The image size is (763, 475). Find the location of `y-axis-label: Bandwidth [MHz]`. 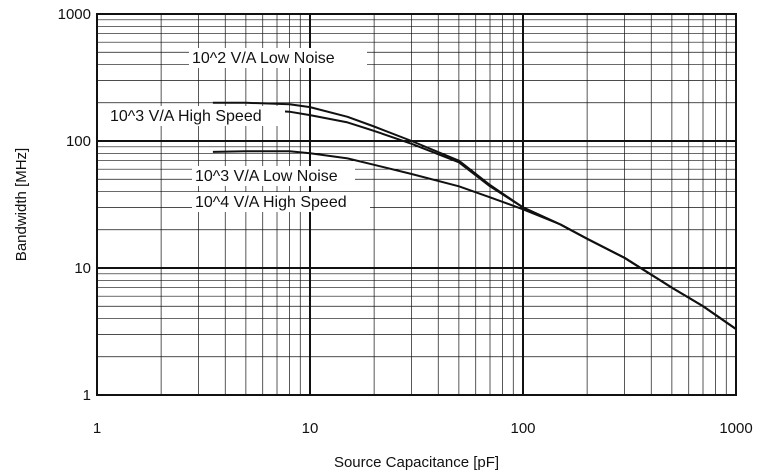

y-axis-label: Bandwidth [MHz] is located at coordinates (21, 204).